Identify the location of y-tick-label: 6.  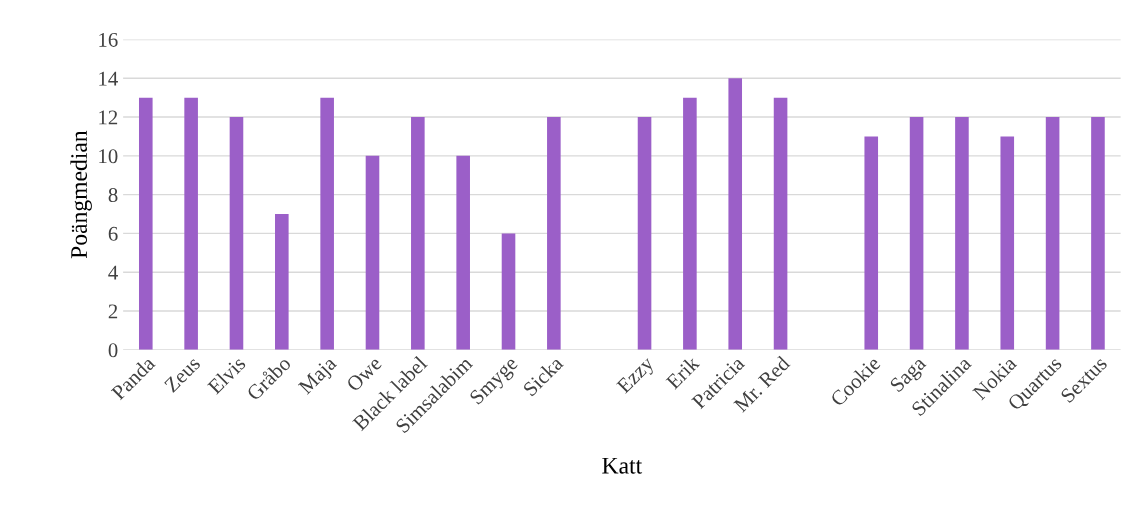
(113, 233).